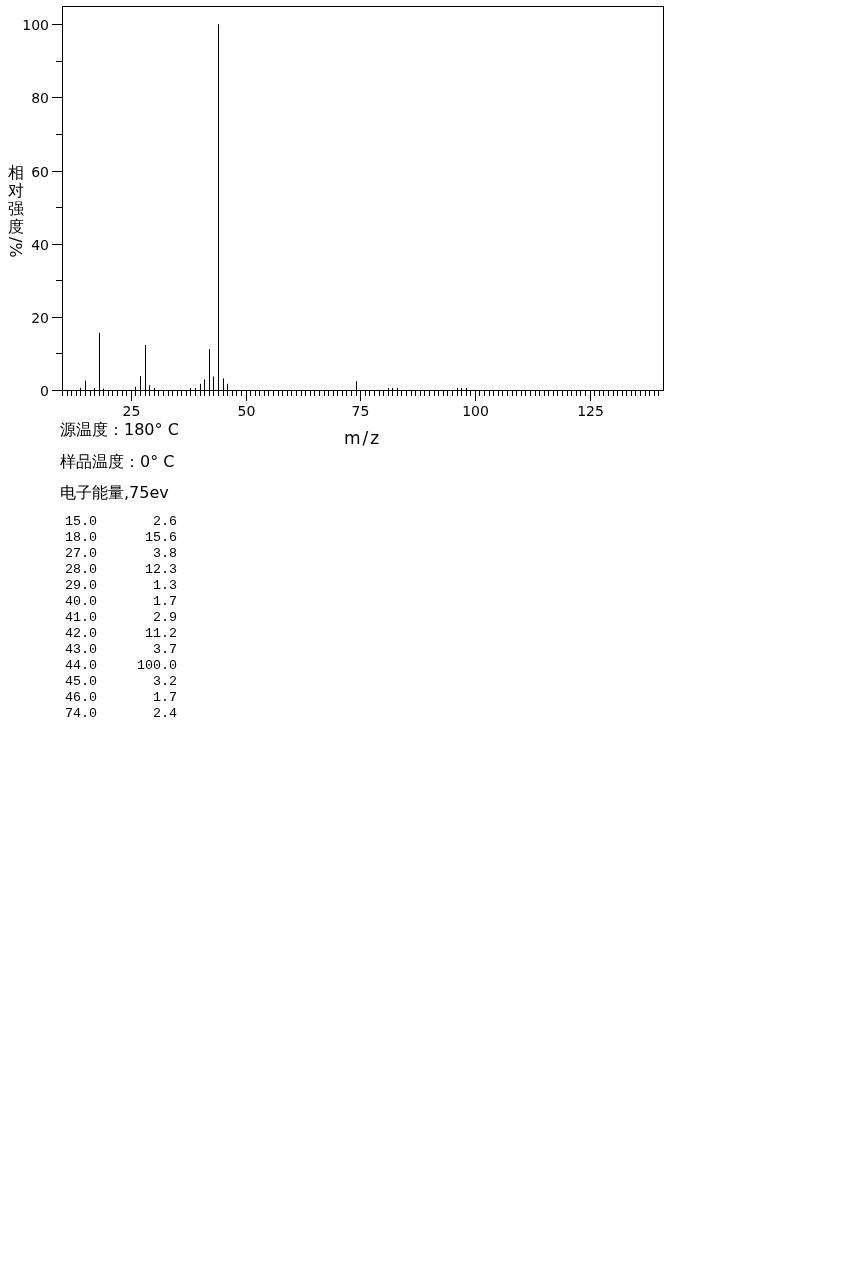 The height and width of the screenshot is (1276, 850). I want to click on x-tick-label: 125, so click(590, 411).